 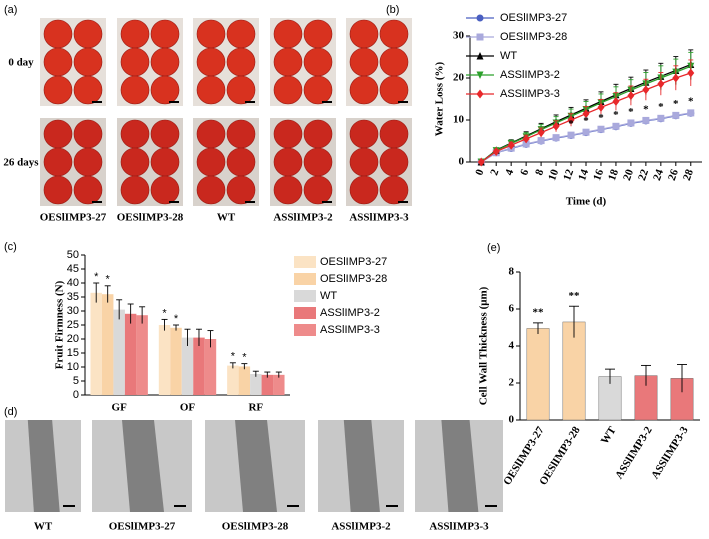 I want to click on x-tick-label: 28, so click(x=688, y=174).